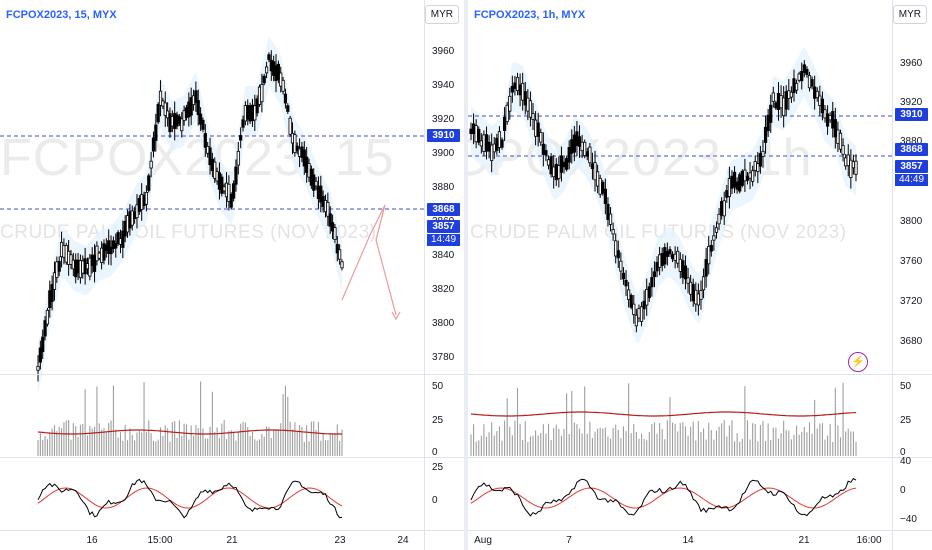 The height and width of the screenshot is (550, 932). Describe the element at coordinates (466, 275) in the screenshot. I see `layout-divider` at that location.